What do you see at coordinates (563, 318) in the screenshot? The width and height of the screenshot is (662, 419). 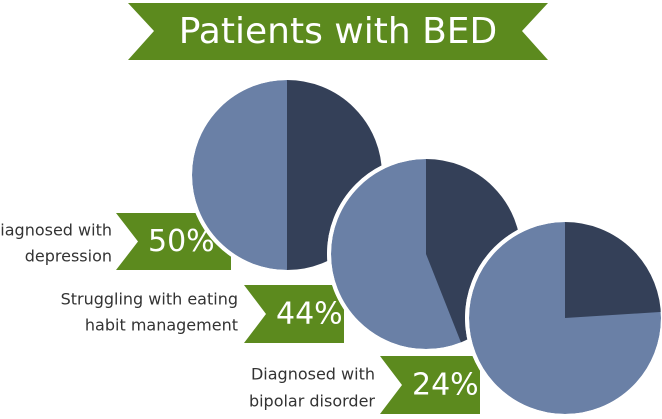 I see `pie-outline` at bounding box center [563, 318].